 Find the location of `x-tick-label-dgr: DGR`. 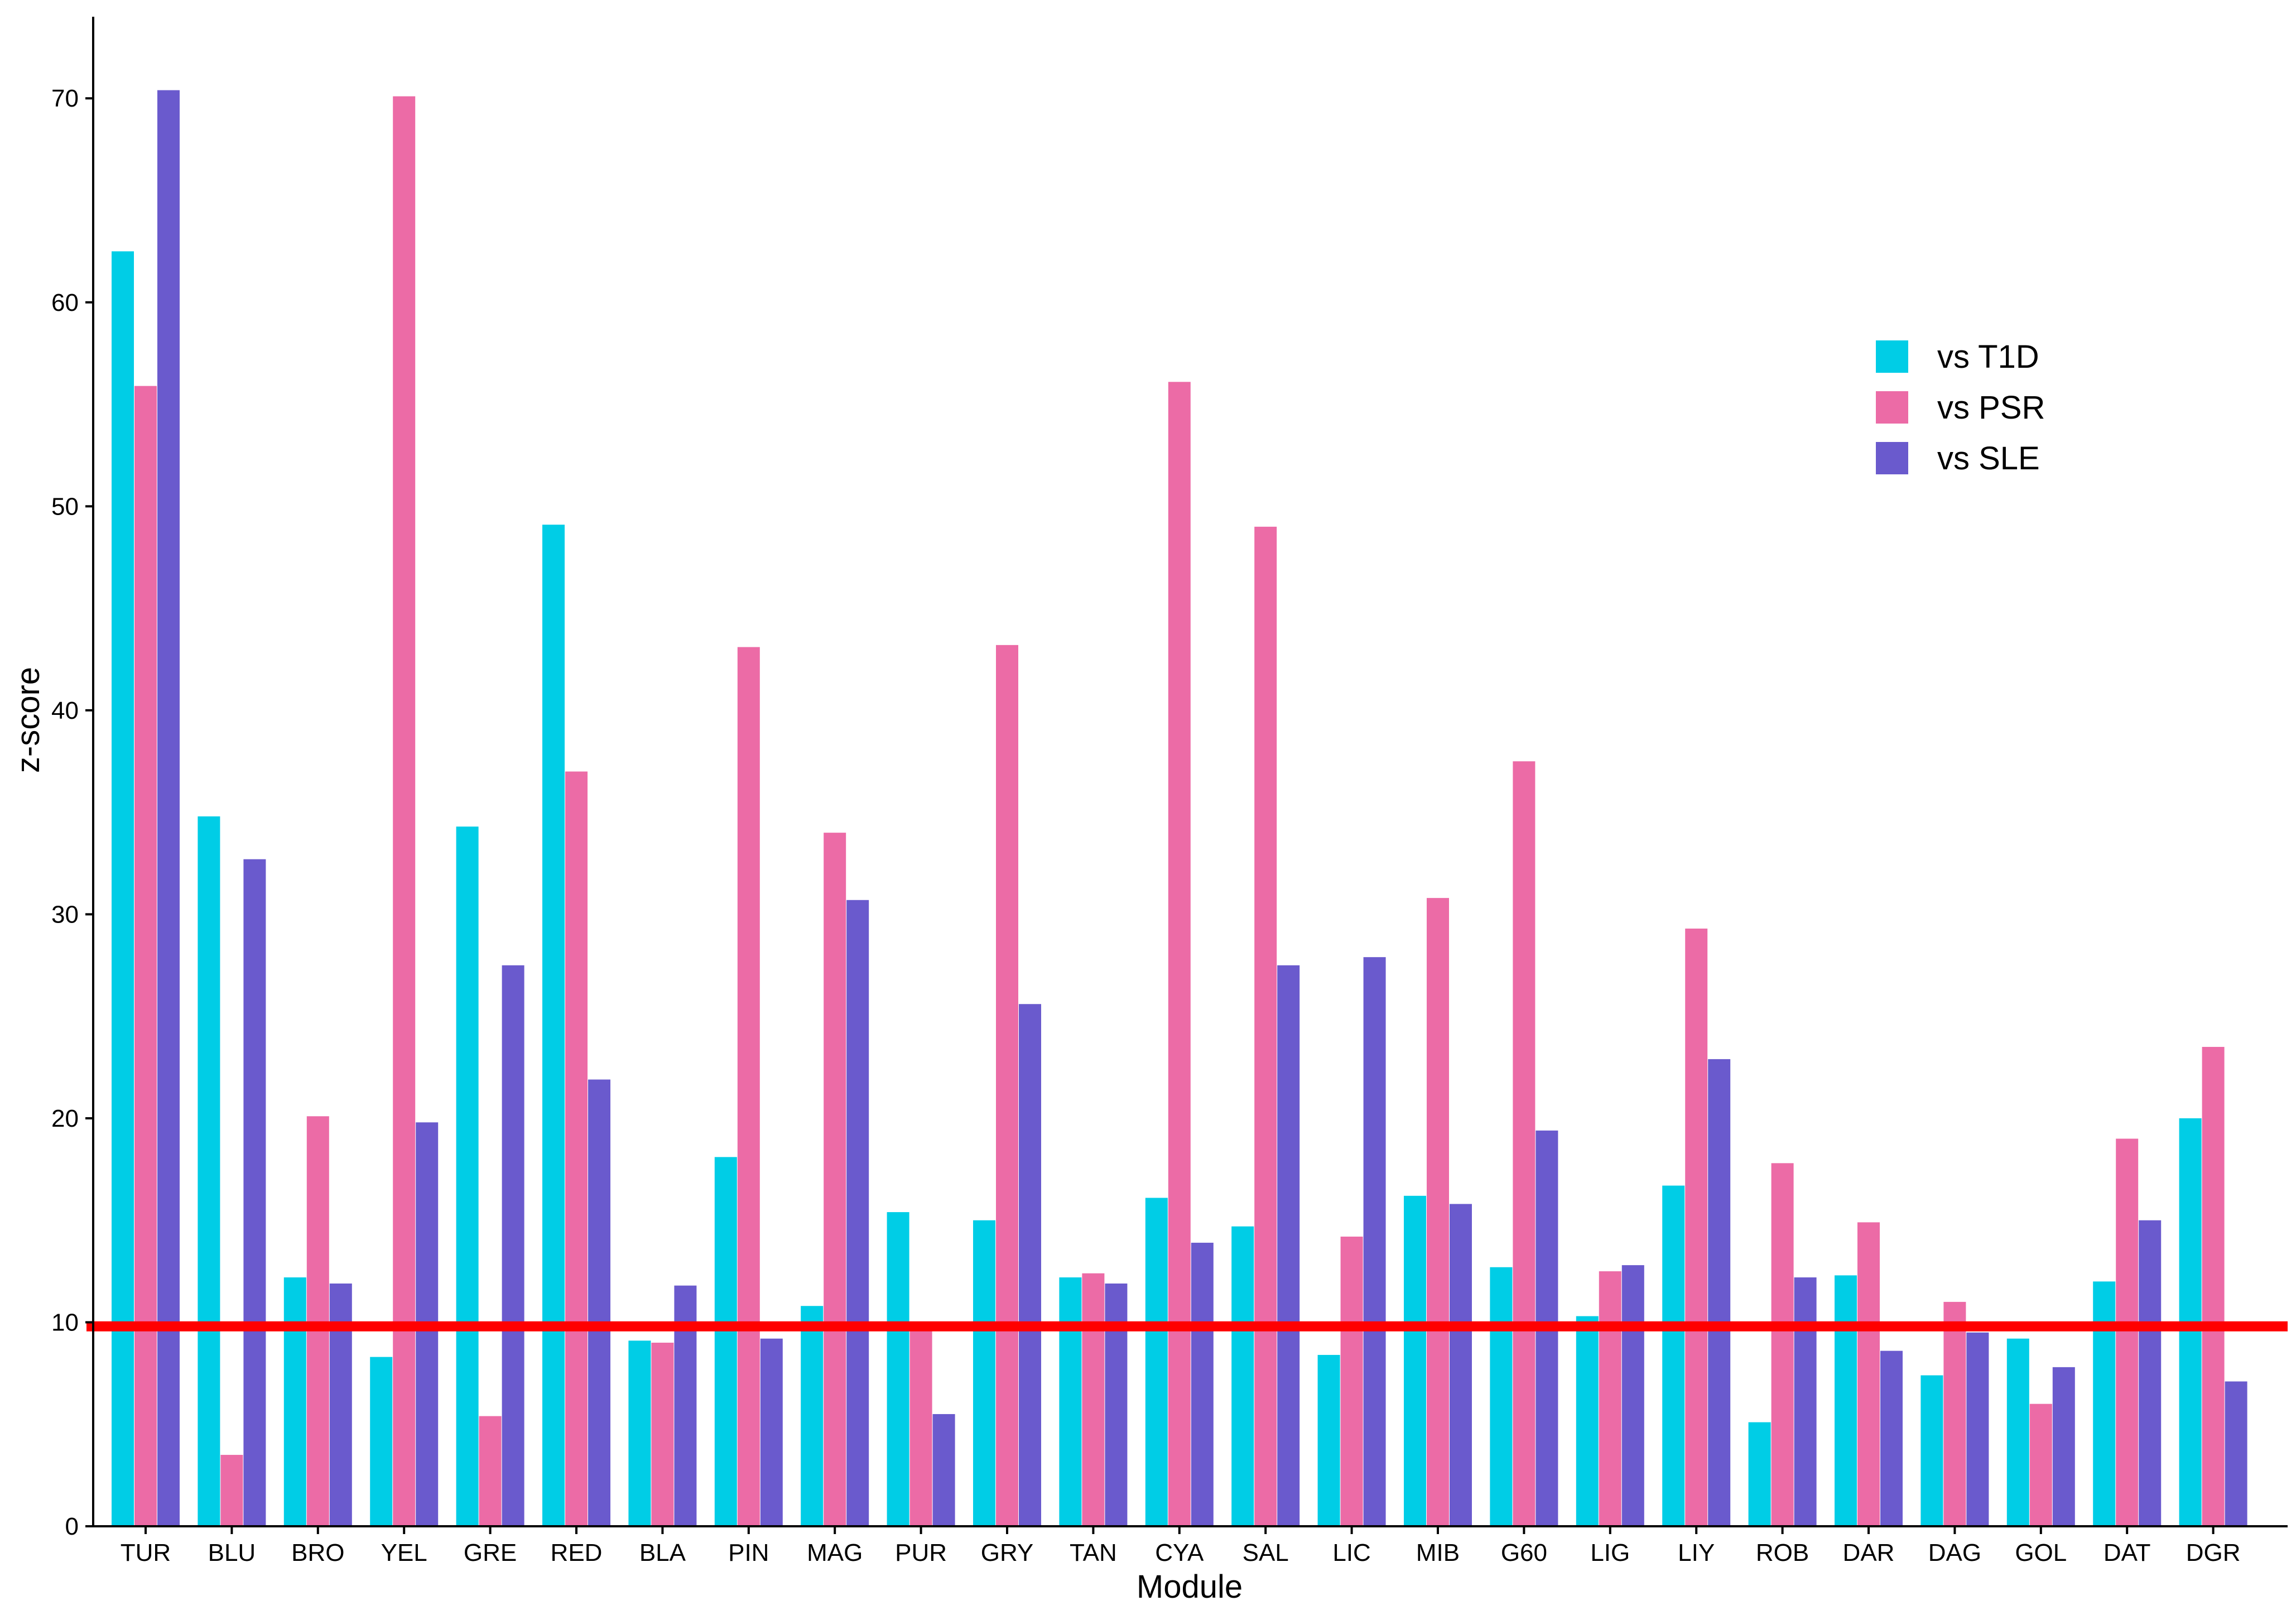

x-tick-label-dgr: DGR is located at coordinates (2213, 1553).